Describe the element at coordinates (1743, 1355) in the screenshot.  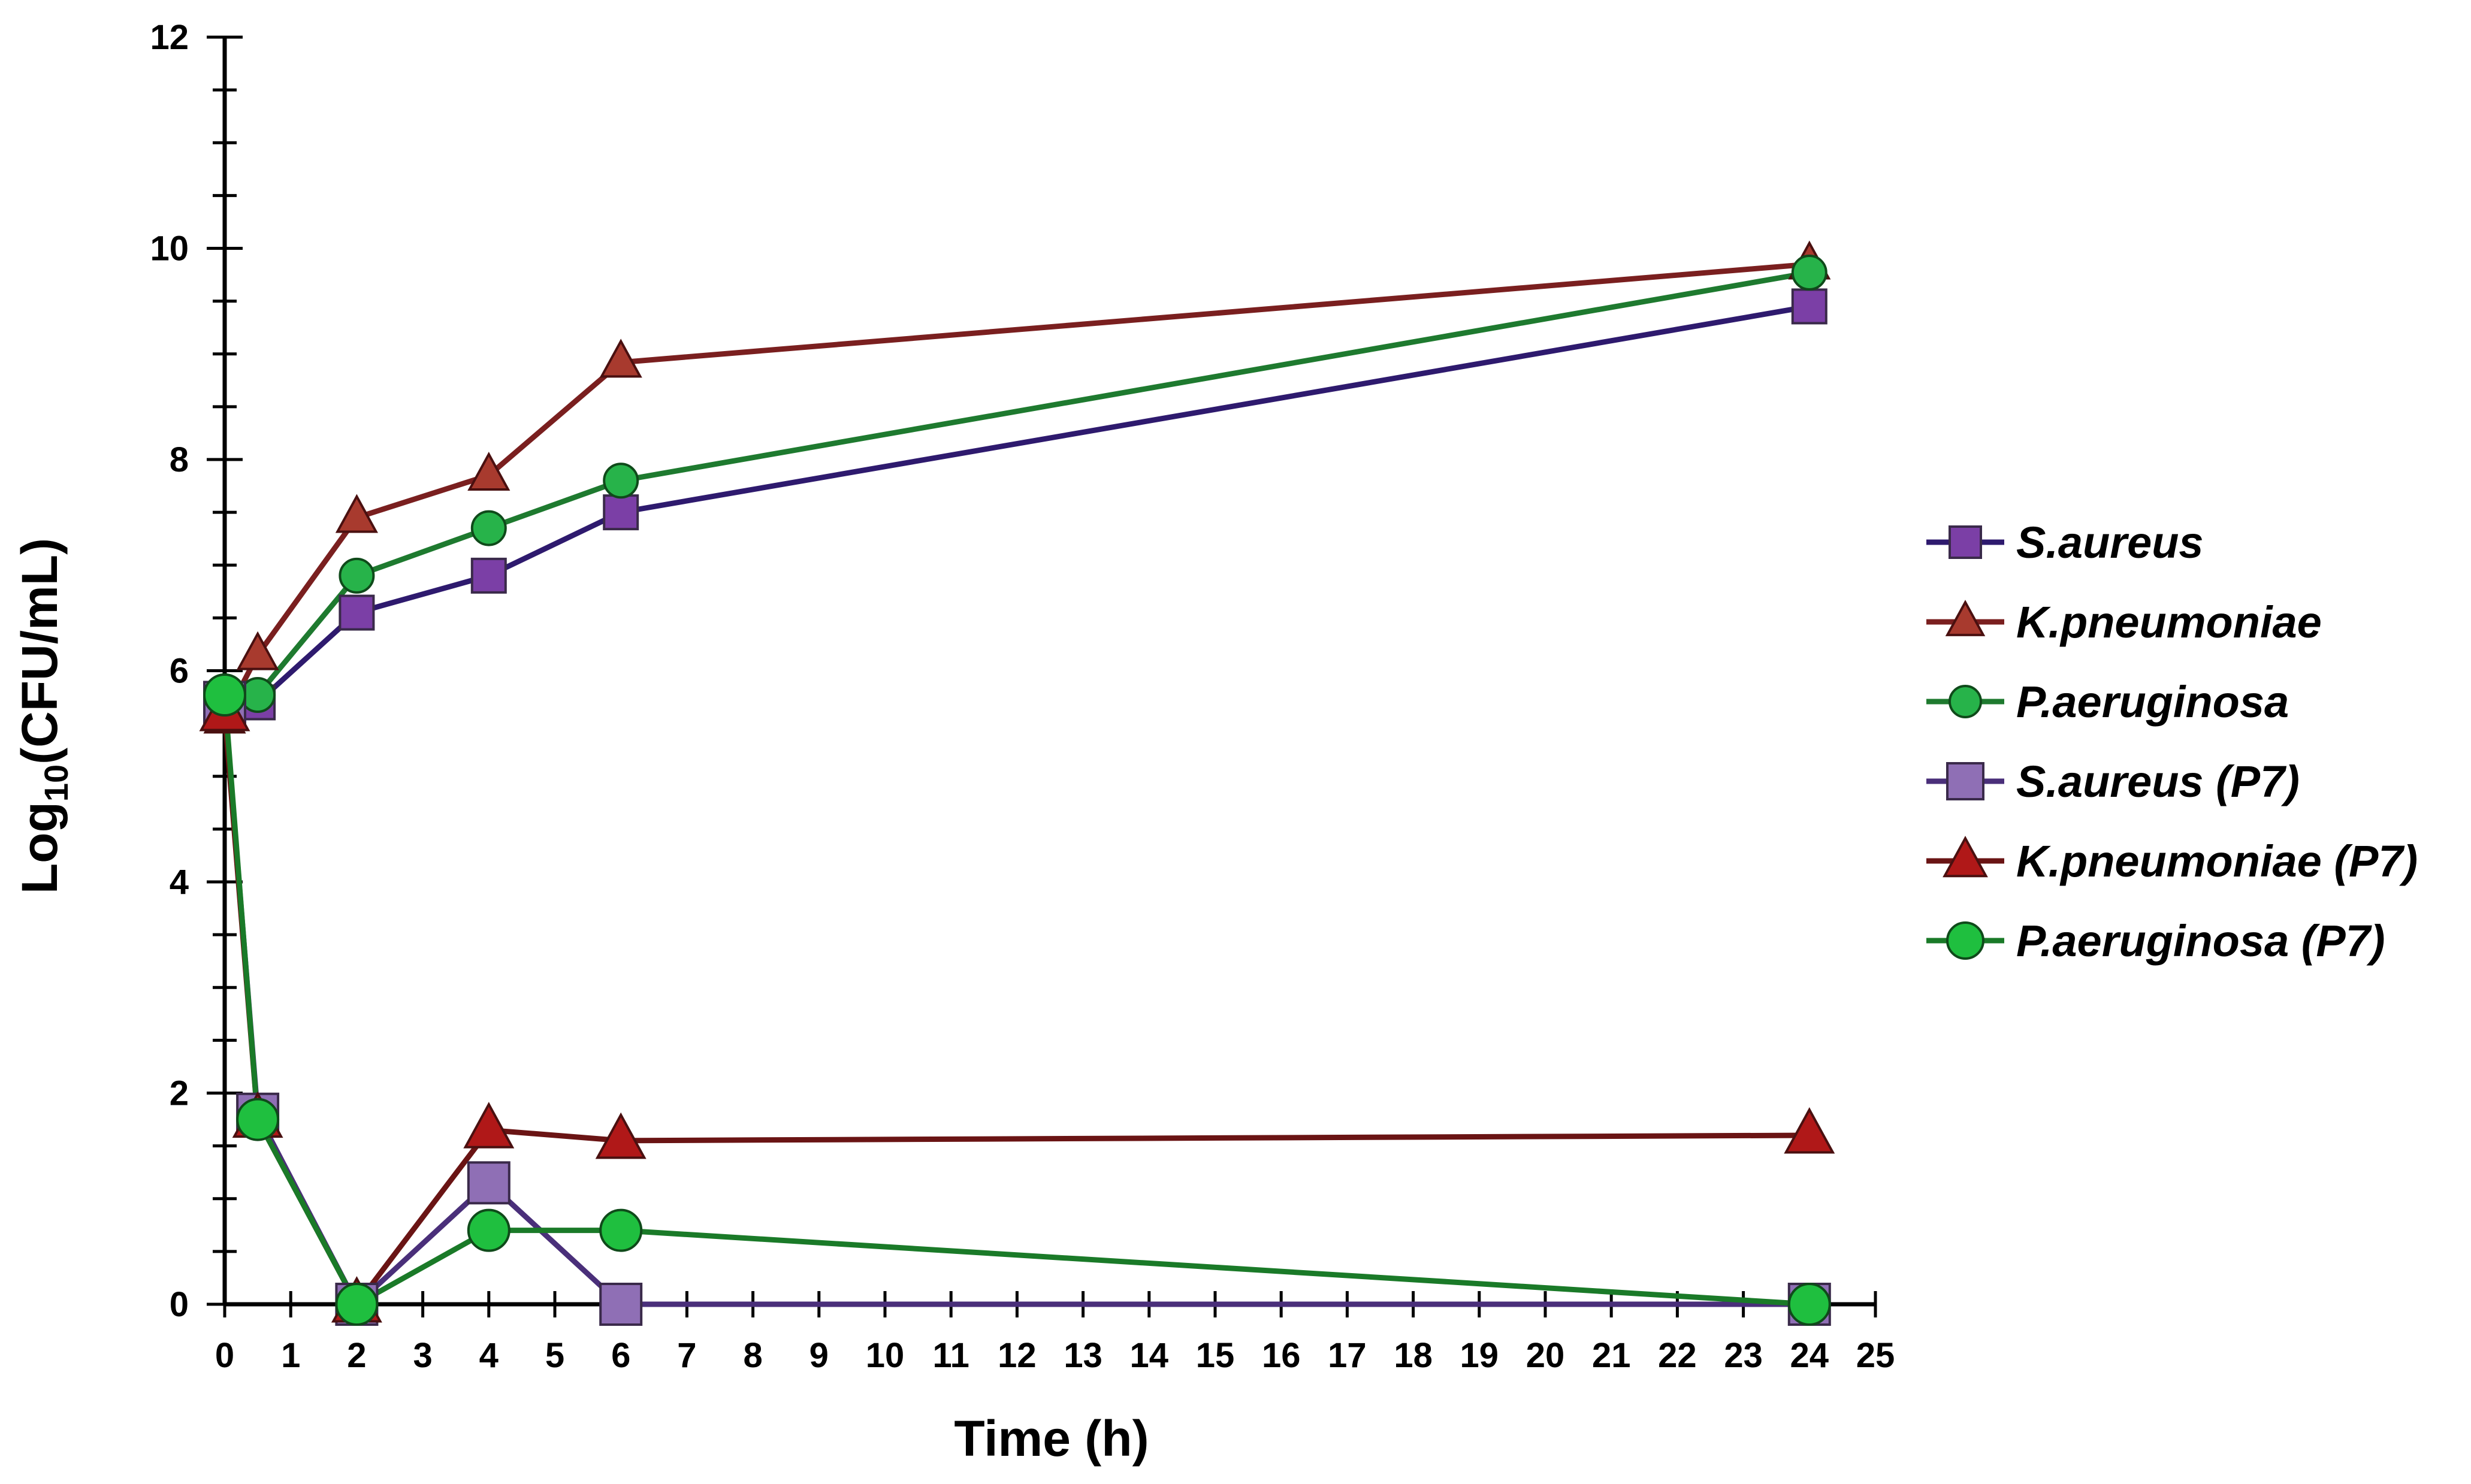
I see `x-tick-label: 23` at that location.